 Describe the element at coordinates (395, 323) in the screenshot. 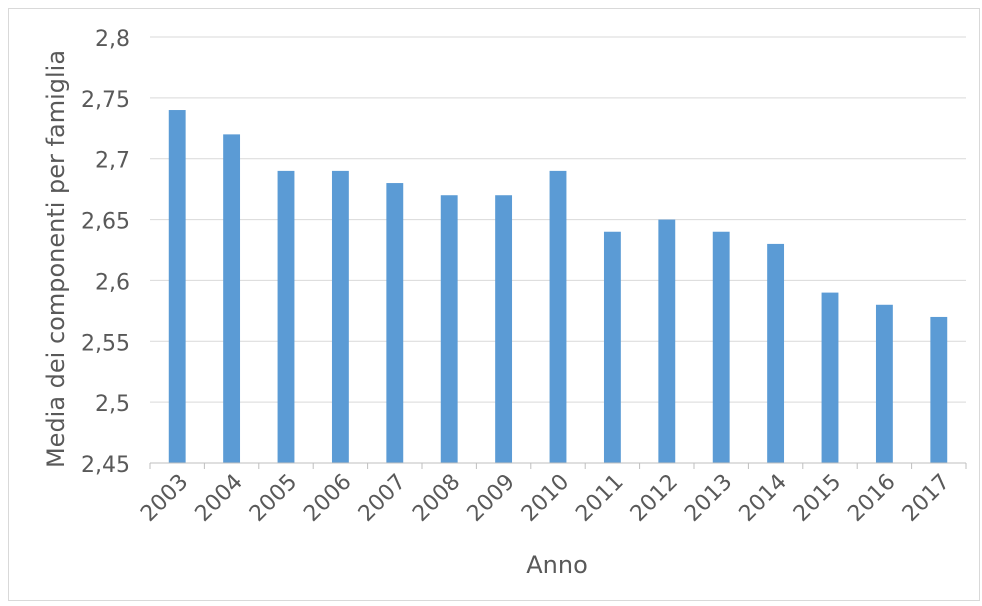

I see `bar-2007` at that location.